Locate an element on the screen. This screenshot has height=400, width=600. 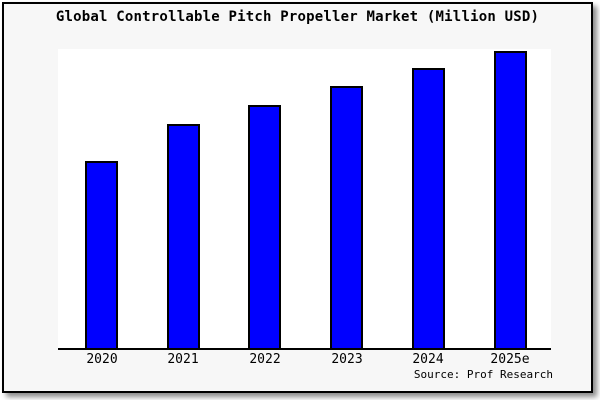
bar-2025e is located at coordinates (510, 199).